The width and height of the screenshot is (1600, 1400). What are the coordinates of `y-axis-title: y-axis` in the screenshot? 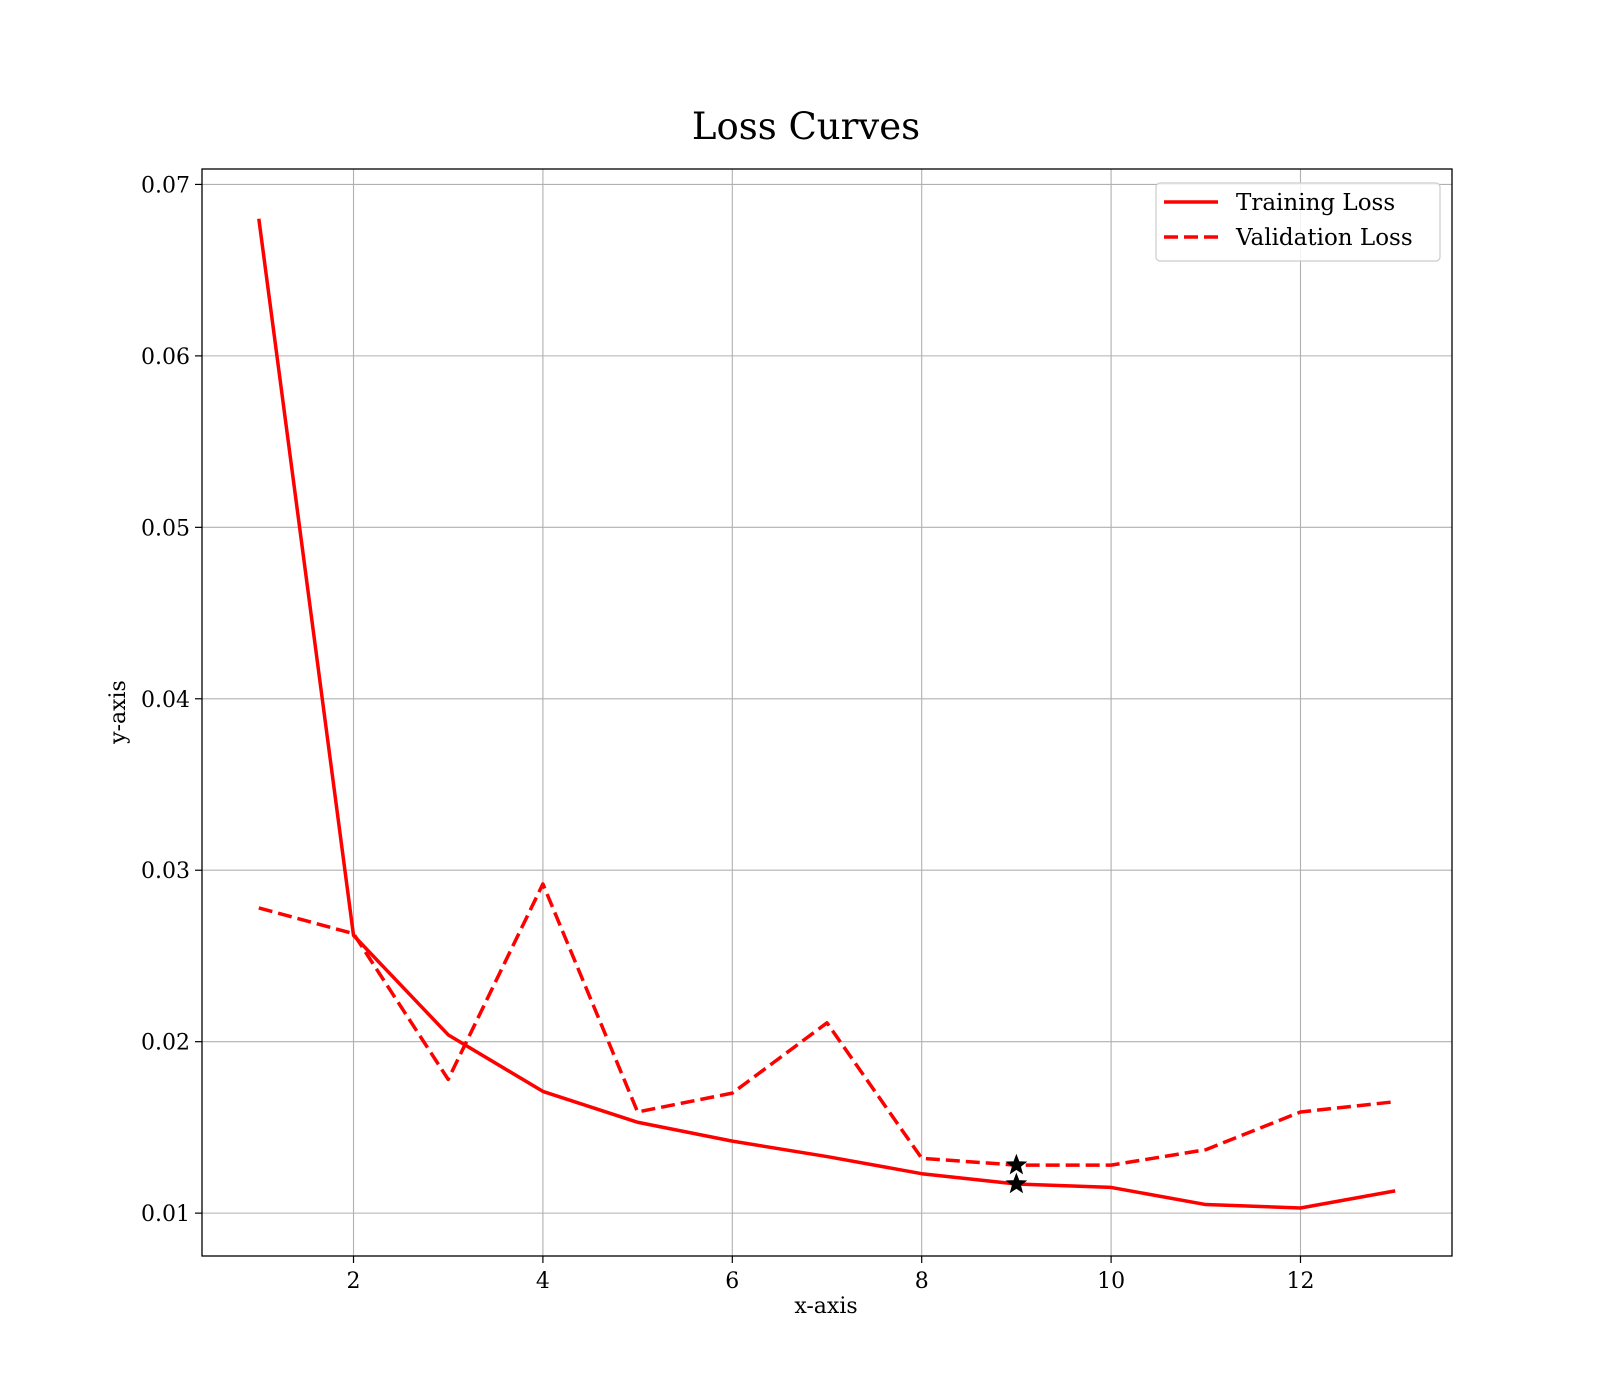 It's located at (118, 712).